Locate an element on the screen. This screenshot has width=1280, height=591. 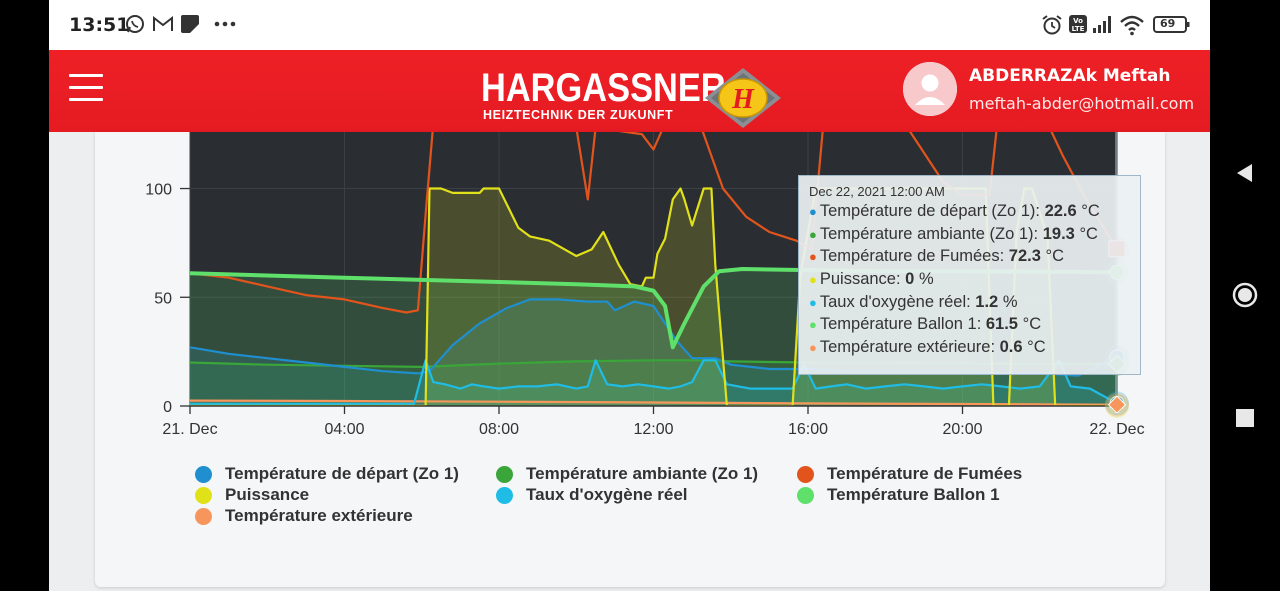
tooltip-value: 0 is located at coordinates (910, 279).